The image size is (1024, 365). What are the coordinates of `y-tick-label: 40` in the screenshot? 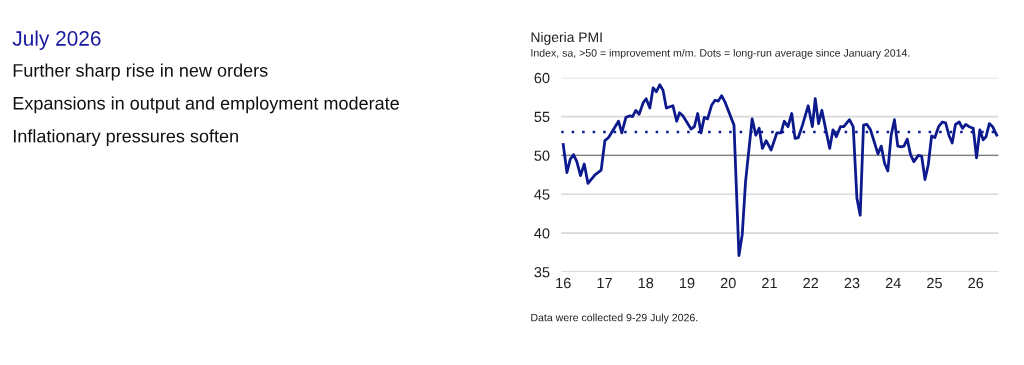 It's located at (542, 233).